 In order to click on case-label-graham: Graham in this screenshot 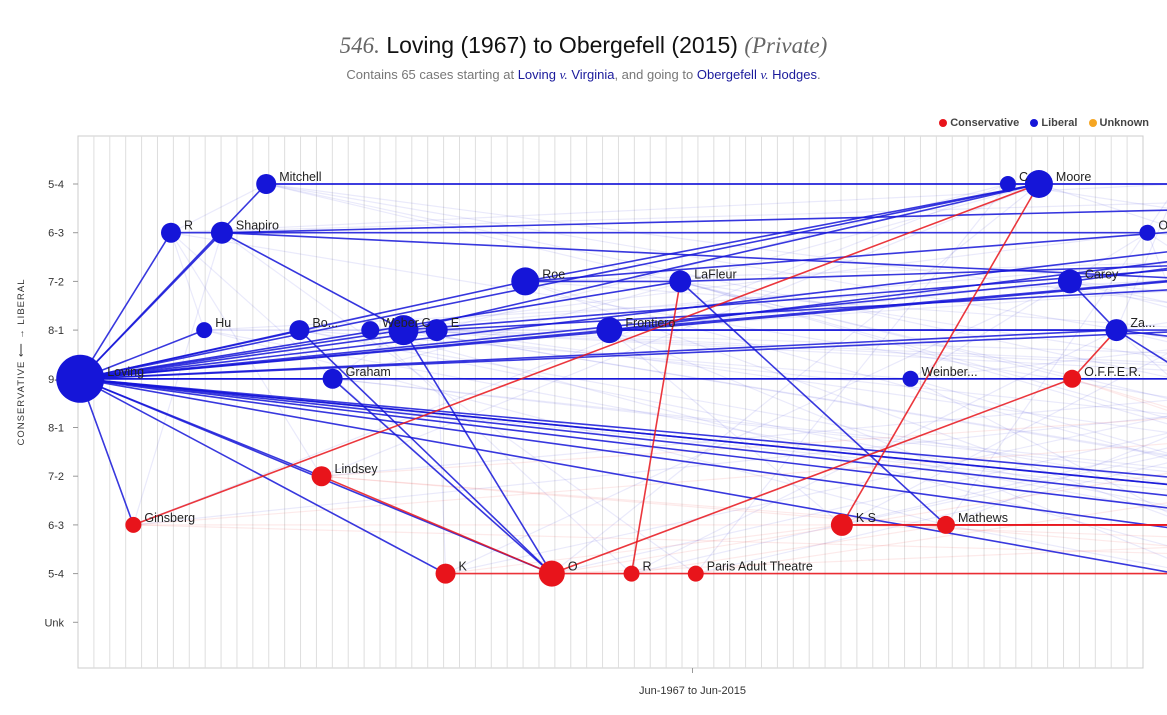, I will do `click(368, 372)`.